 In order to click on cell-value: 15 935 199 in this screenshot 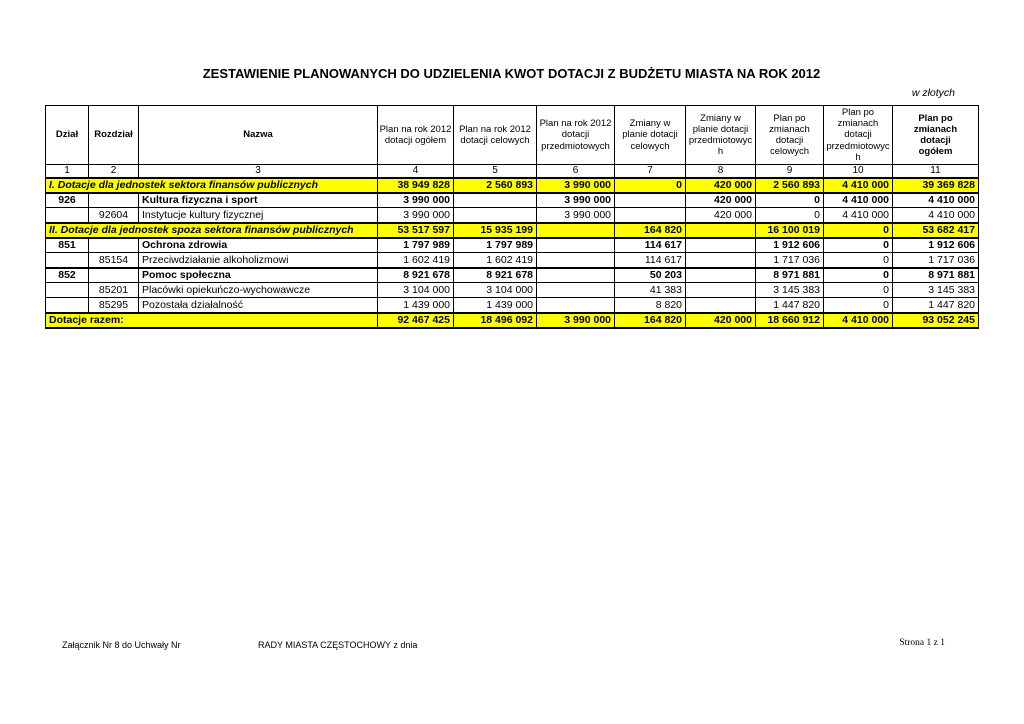, I will do `click(495, 230)`.